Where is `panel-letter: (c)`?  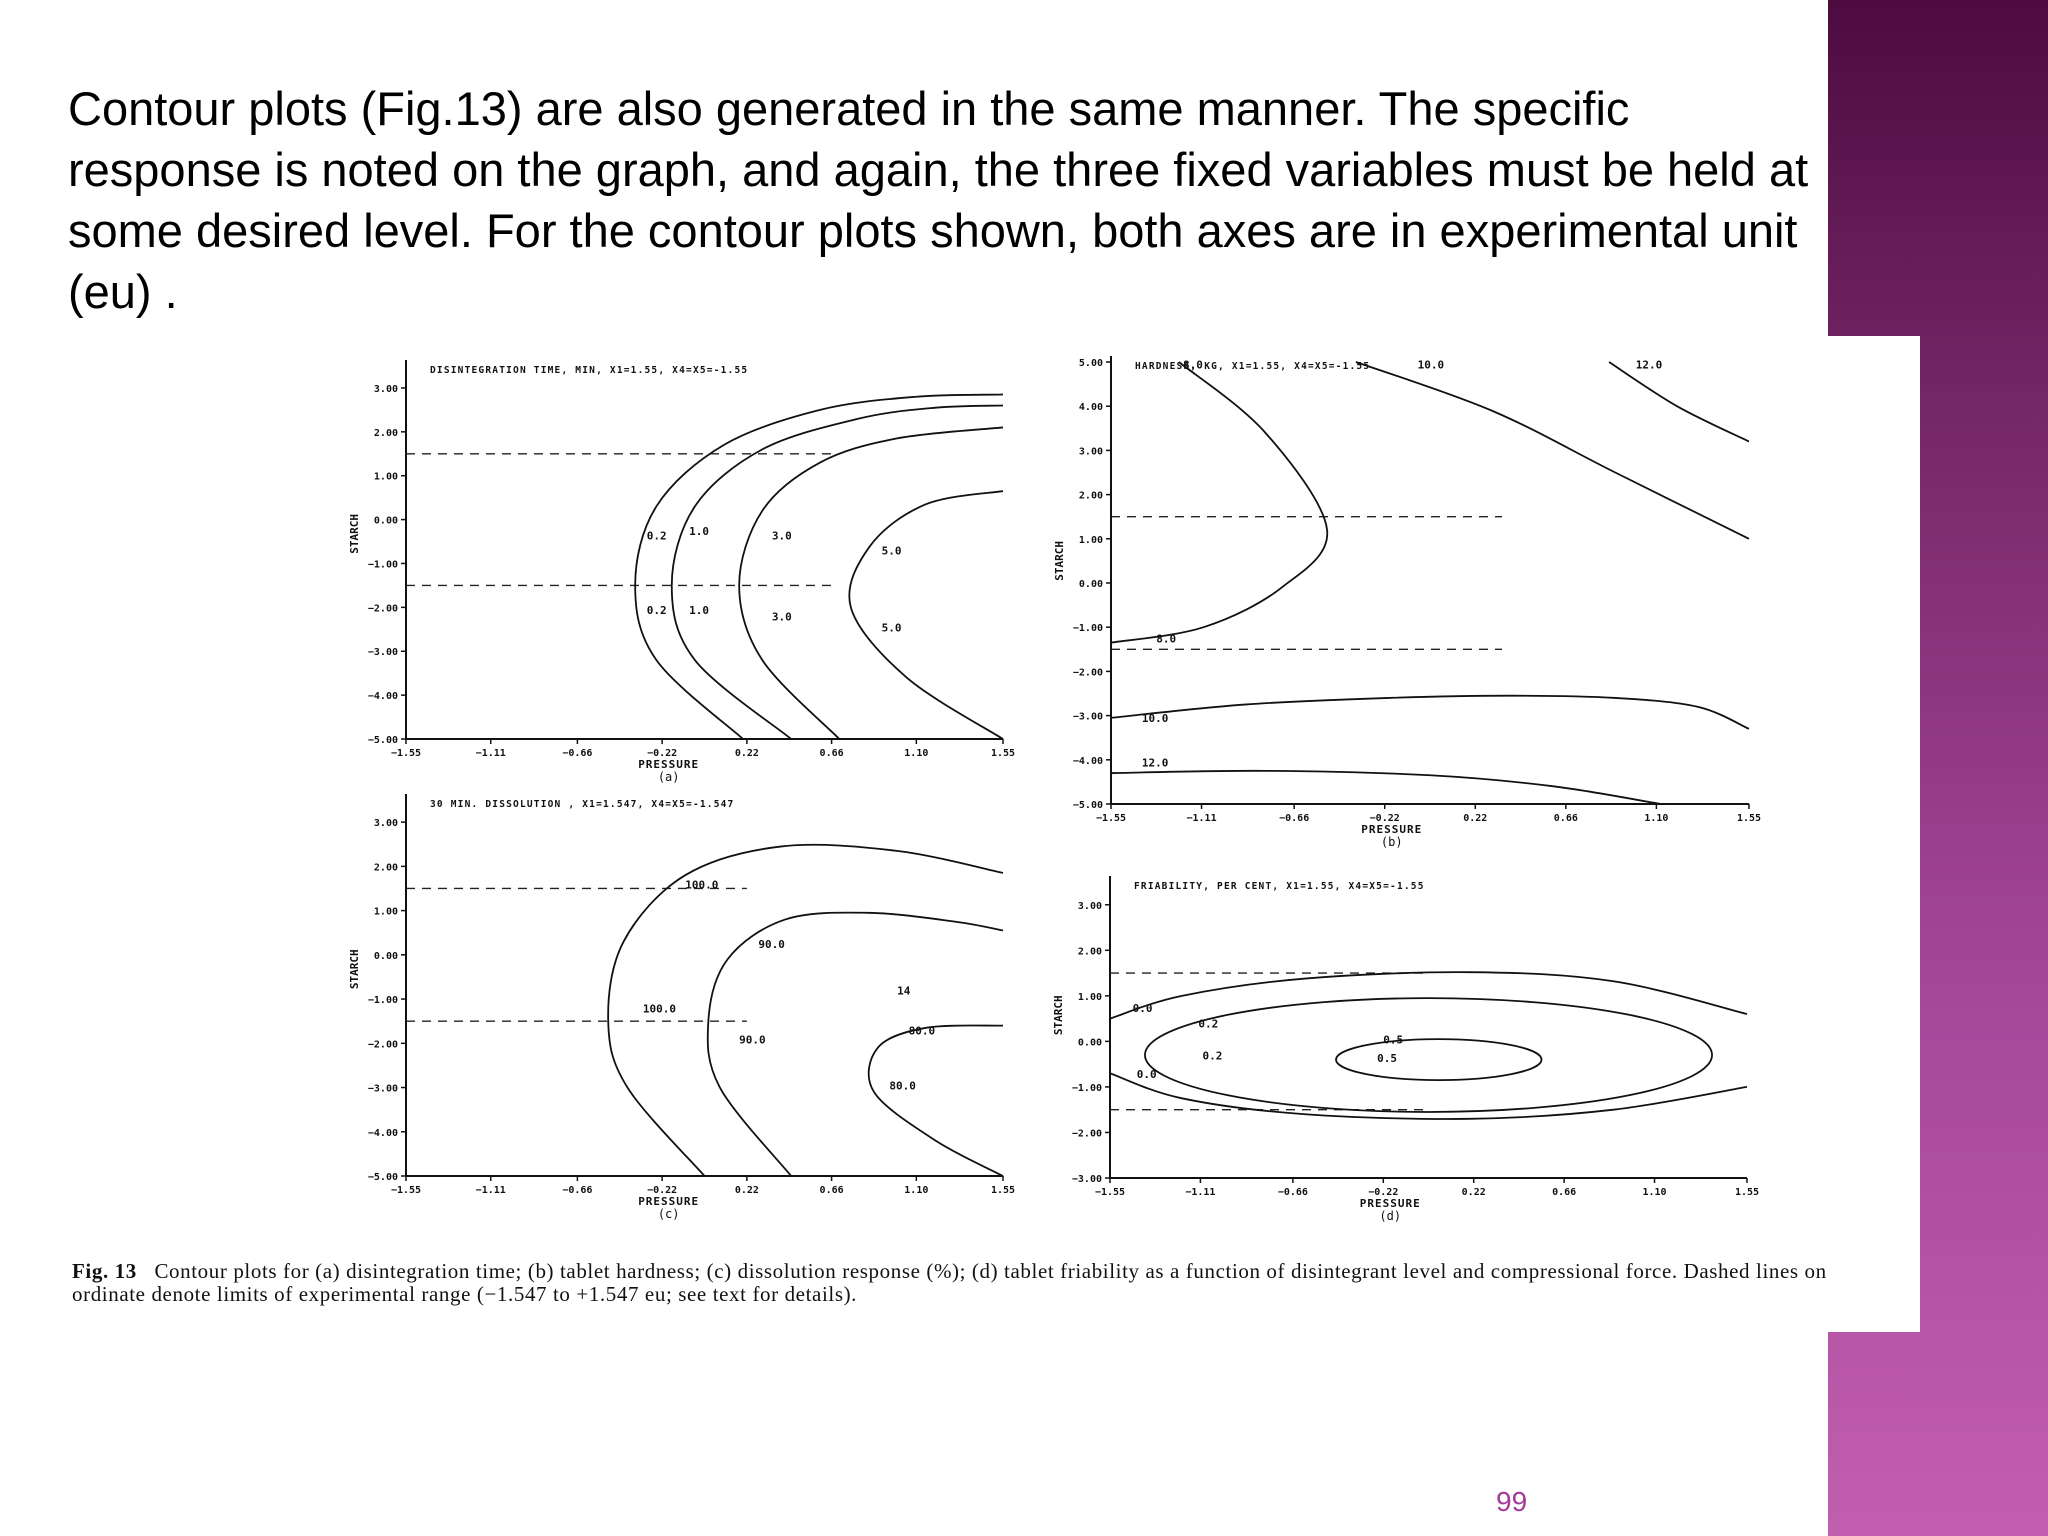 panel-letter: (c) is located at coordinates (669, 1214).